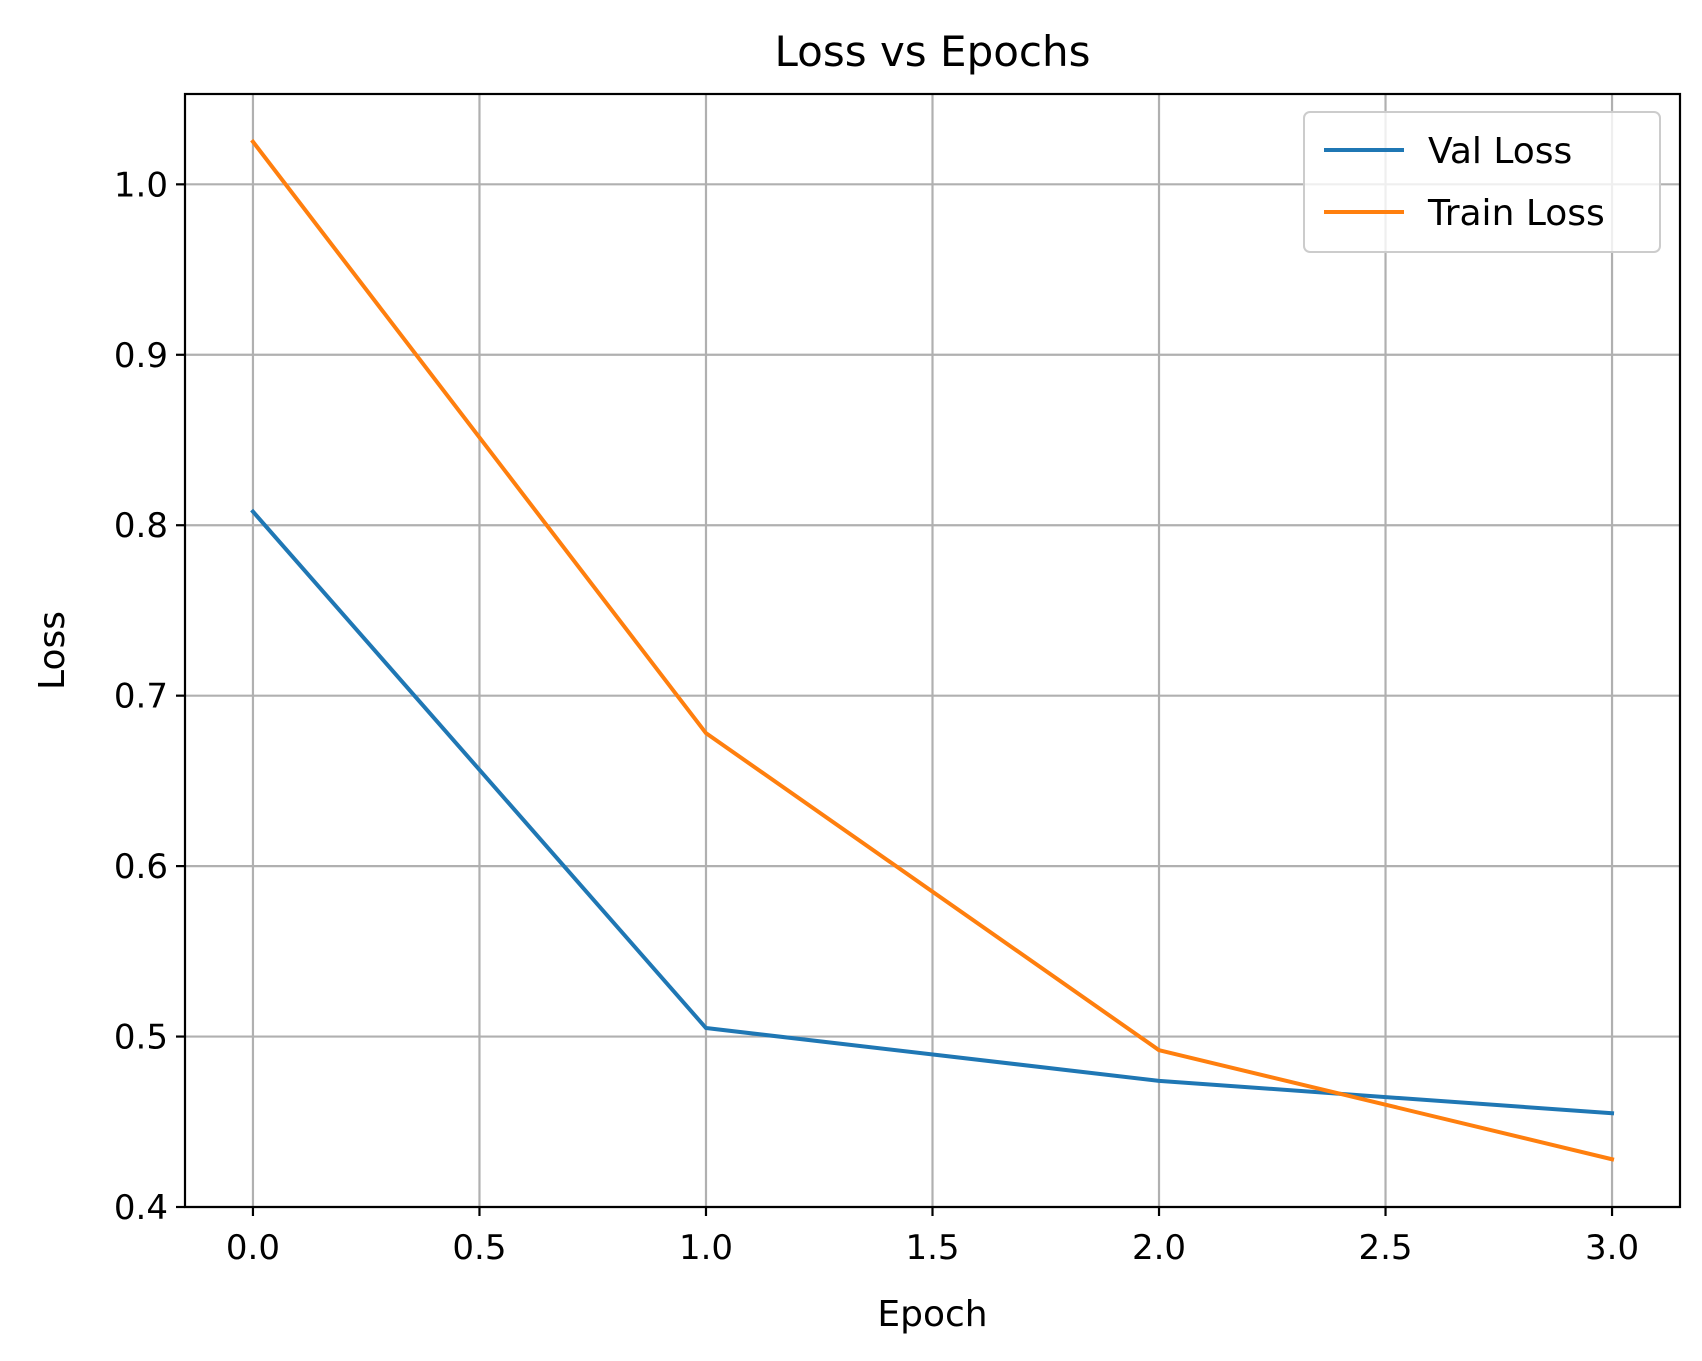 The height and width of the screenshot is (1361, 1702). Describe the element at coordinates (1516, 213) in the screenshot. I see `legend-label: Train Loss` at that location.